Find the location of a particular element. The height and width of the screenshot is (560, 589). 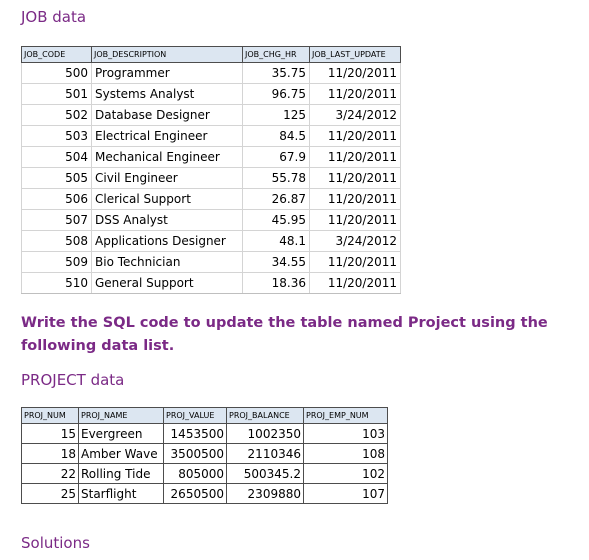

table-row: 510 General Support 18.36 11/20/2011 is located at coordinates (211, 283).